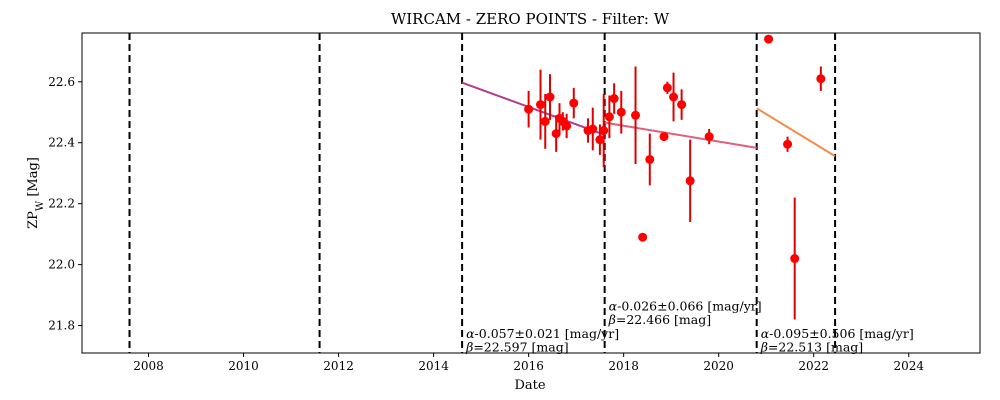 Image resolution: width=1000 pixels, height=400 pixels. I want to click on y-axis-label-unit: [Mag], so click(33, 177).